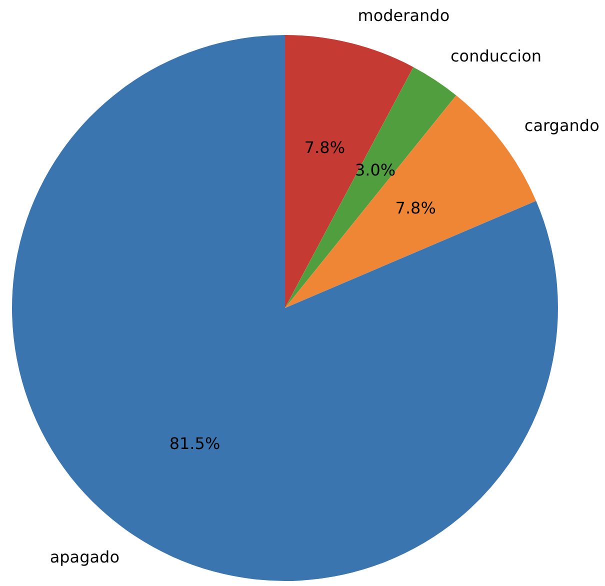  Describe the element at coordinates (562, 125) in the screenshot. I see `slice-label: cargando` at that location.